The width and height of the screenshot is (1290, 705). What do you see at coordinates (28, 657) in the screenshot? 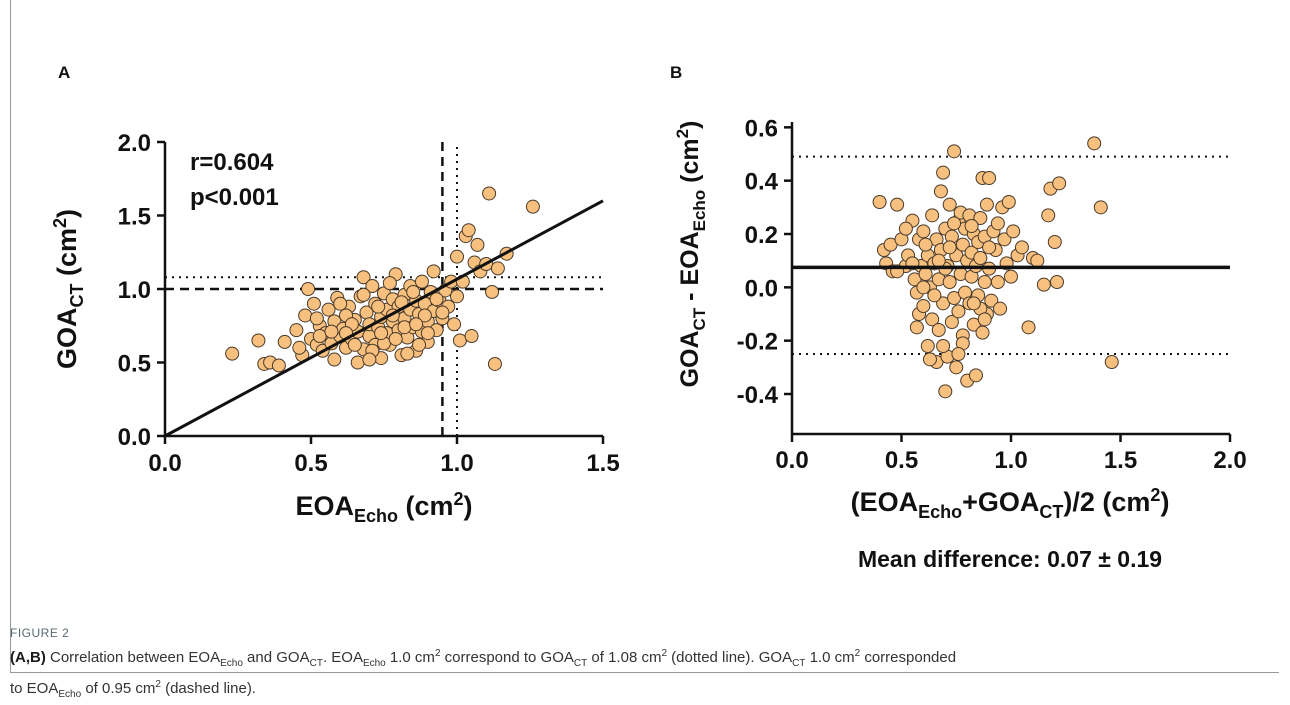
I see `caption-panels: (A,B)` at bounding box center [28, 657].